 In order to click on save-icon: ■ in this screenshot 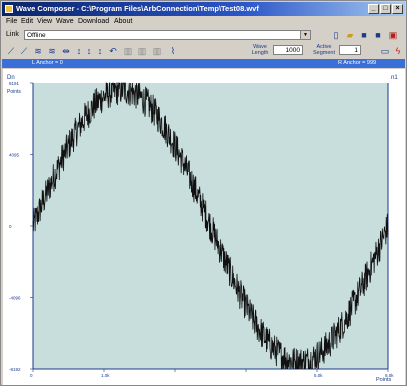, I will do `click(364, 35)`.